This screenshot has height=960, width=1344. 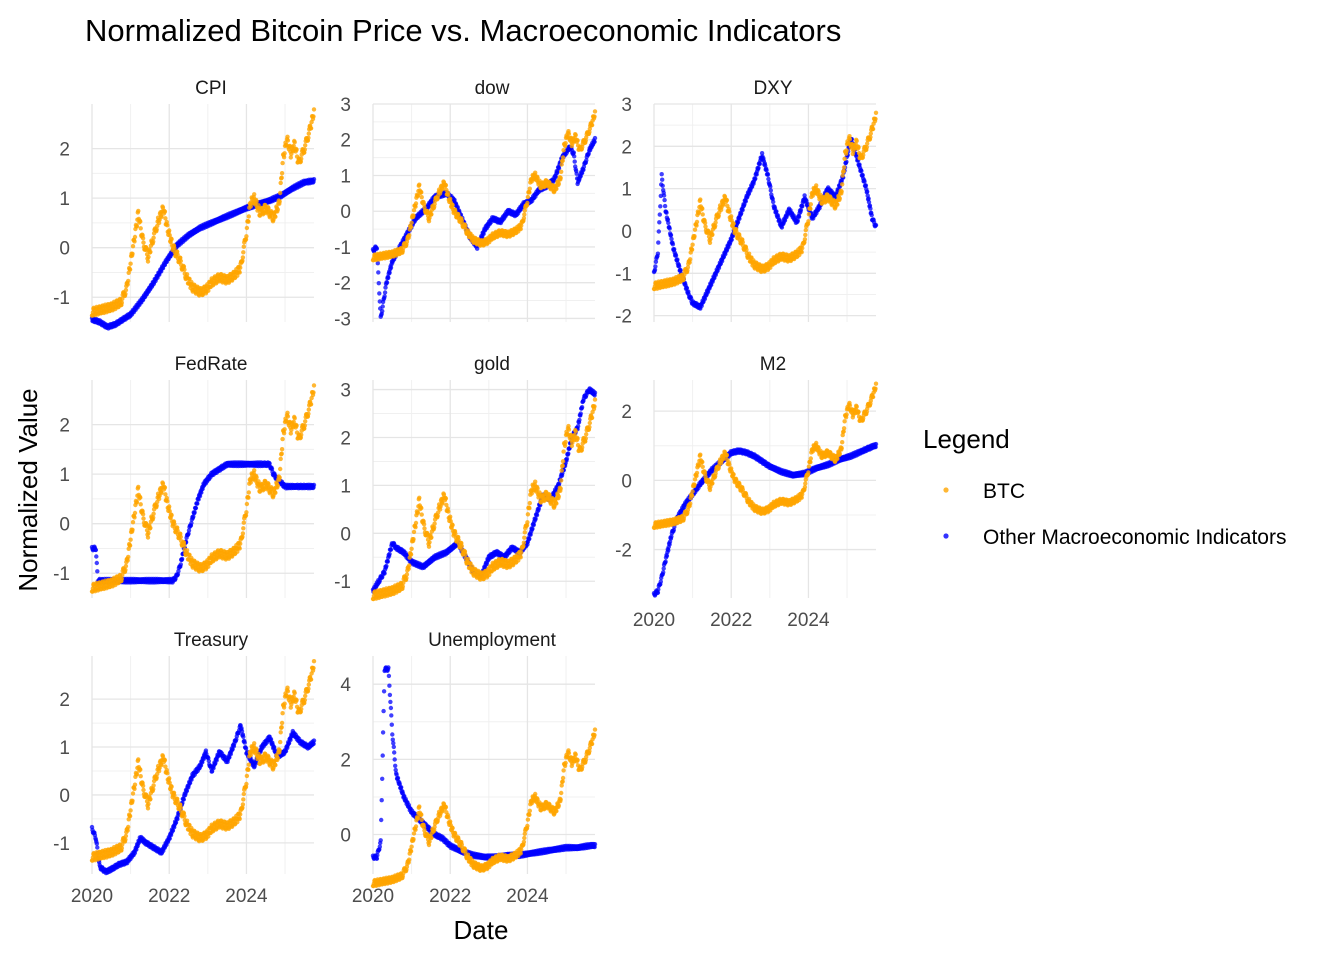 What do you see at coordinates (345, 212) in the screenshot?
I see `y-tick-label: 0` at bounding box center [345, 212].